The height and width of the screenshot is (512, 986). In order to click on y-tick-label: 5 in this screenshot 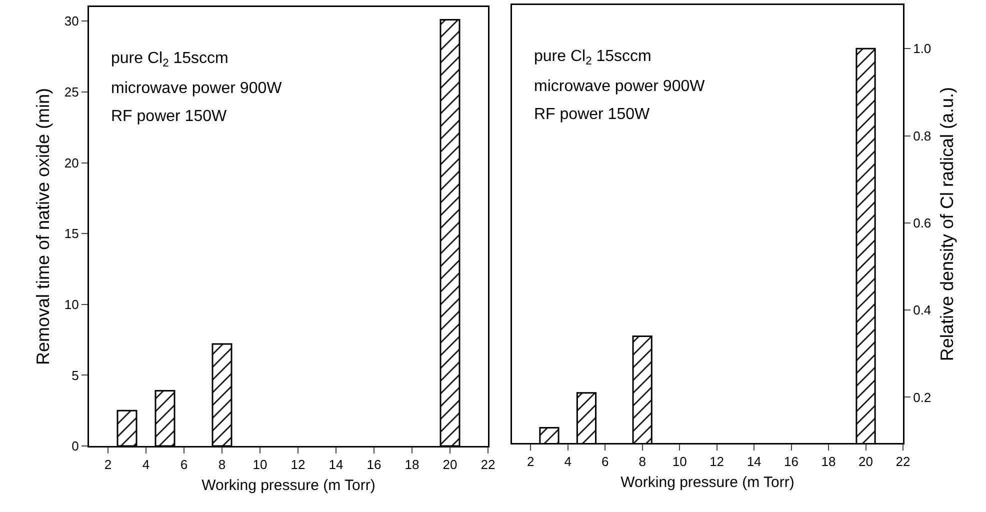, I will do `click(75, 375)`.